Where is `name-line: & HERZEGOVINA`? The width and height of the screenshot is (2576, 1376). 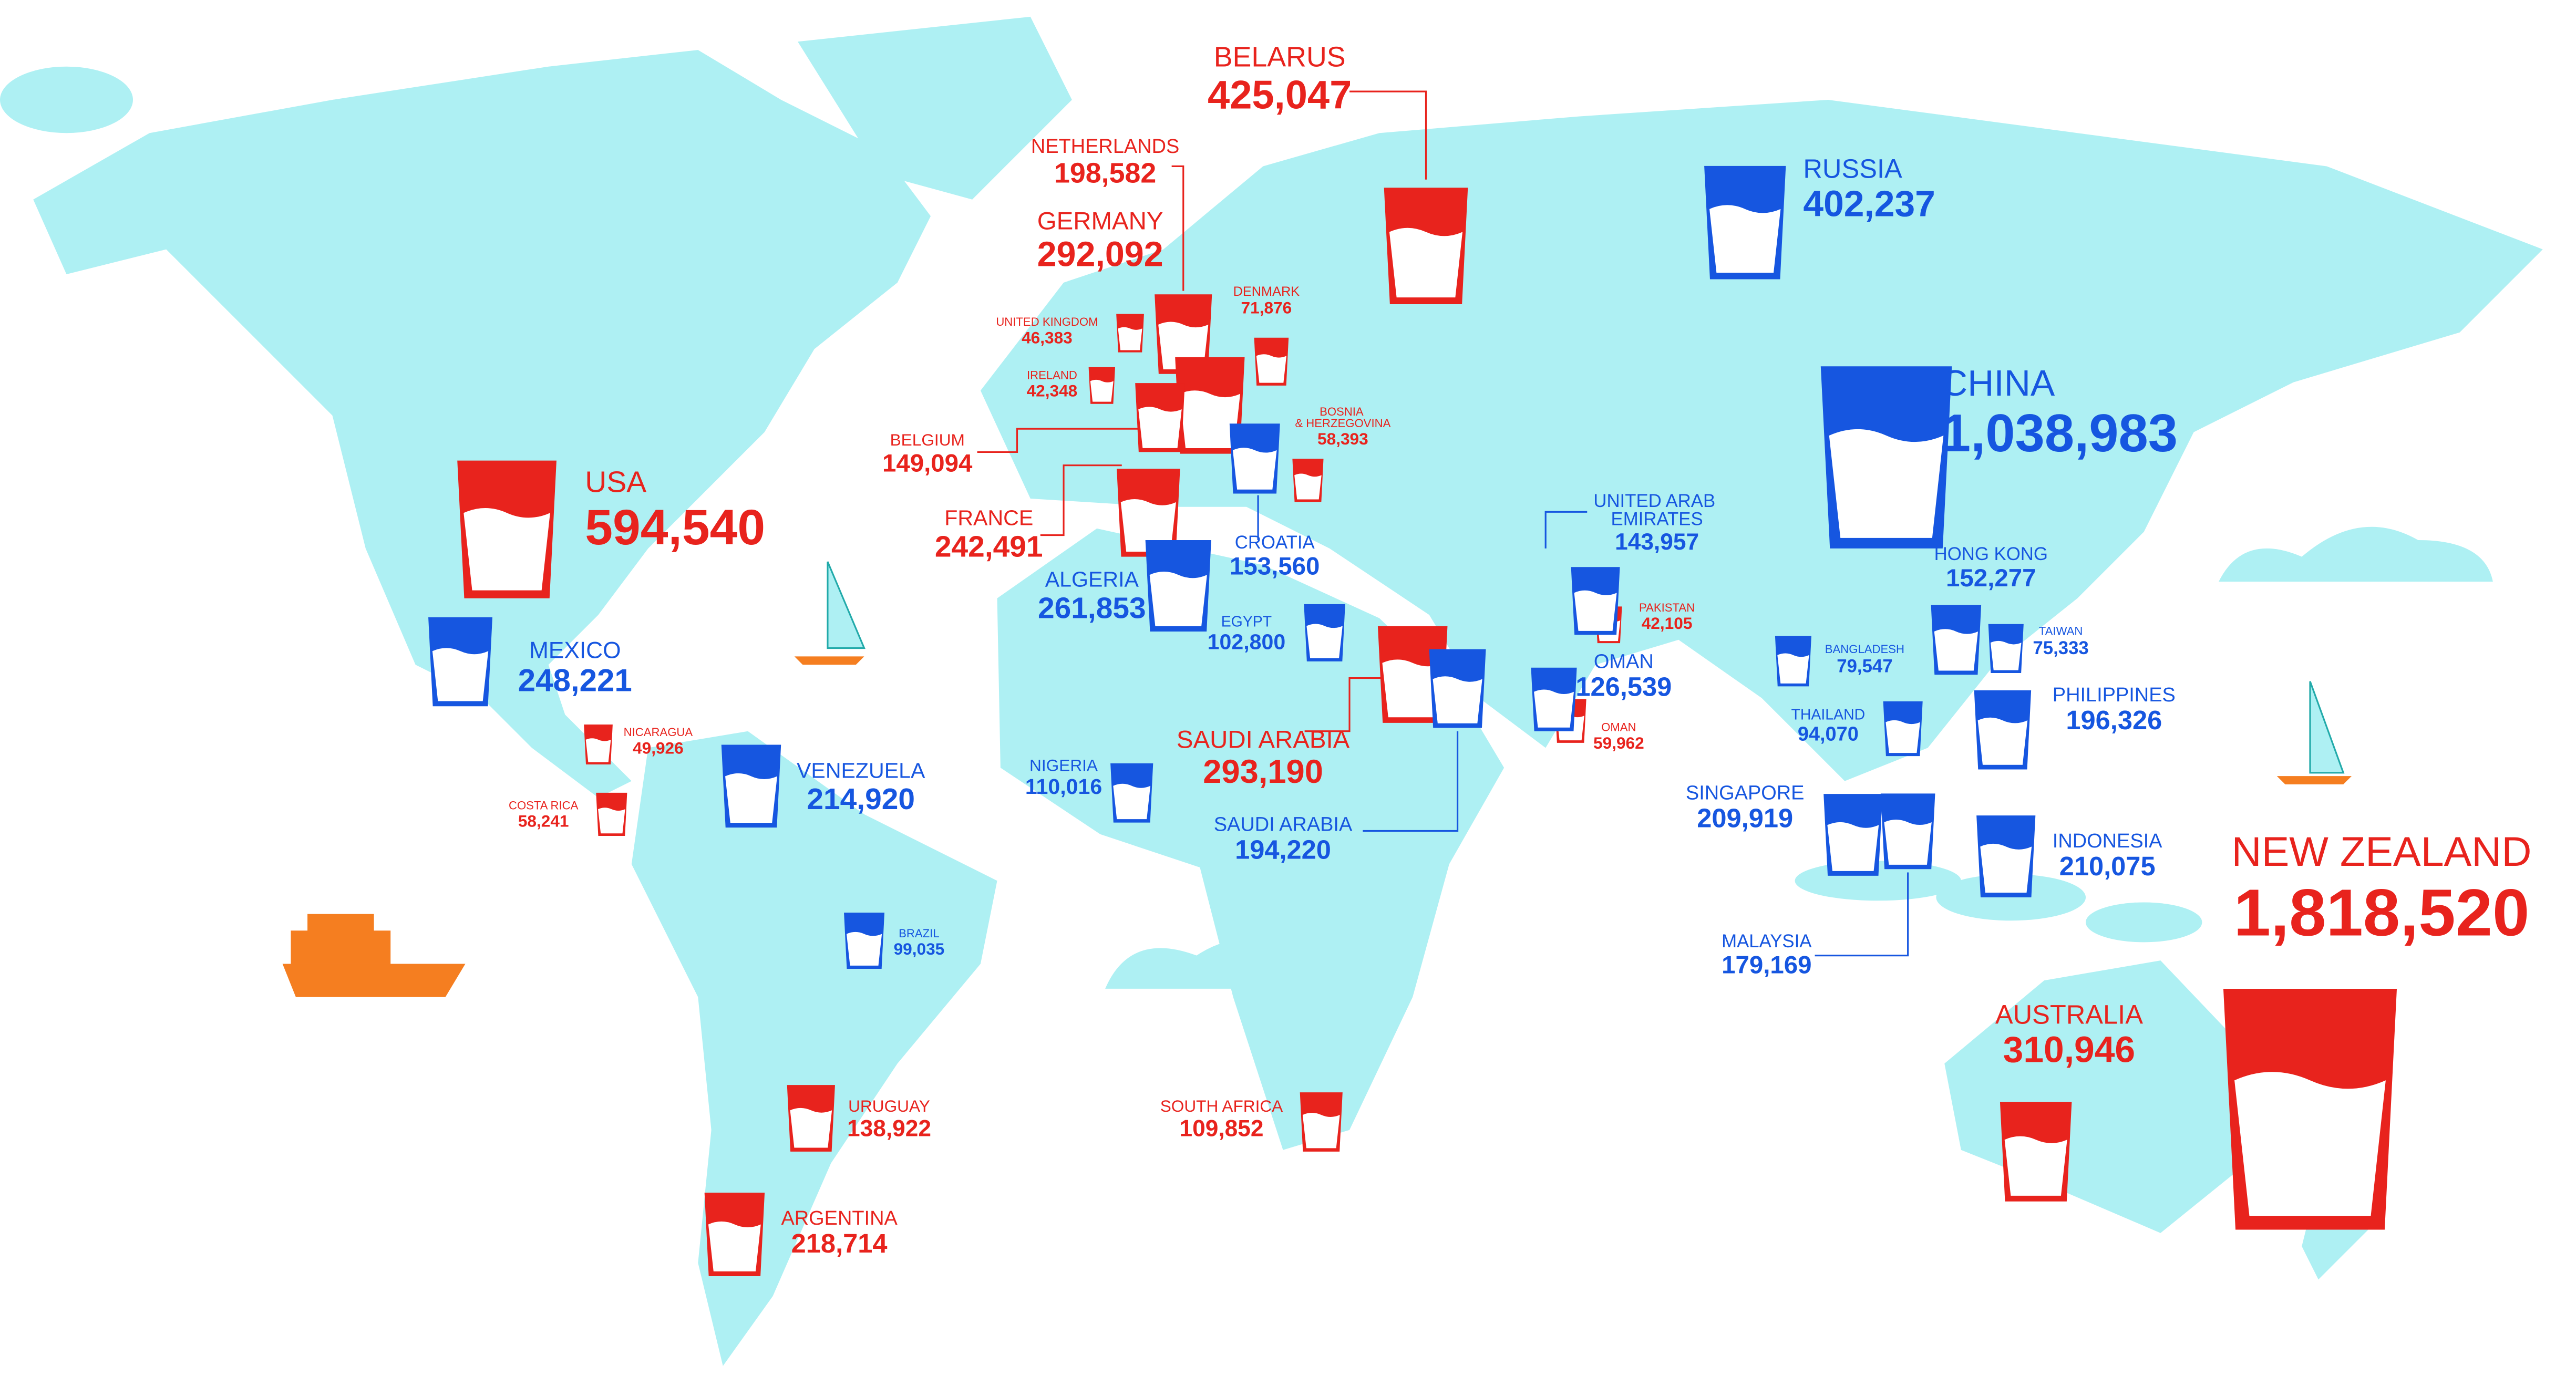
name-line: & HERZEGOVINA is located at coordinates (1342, 423).